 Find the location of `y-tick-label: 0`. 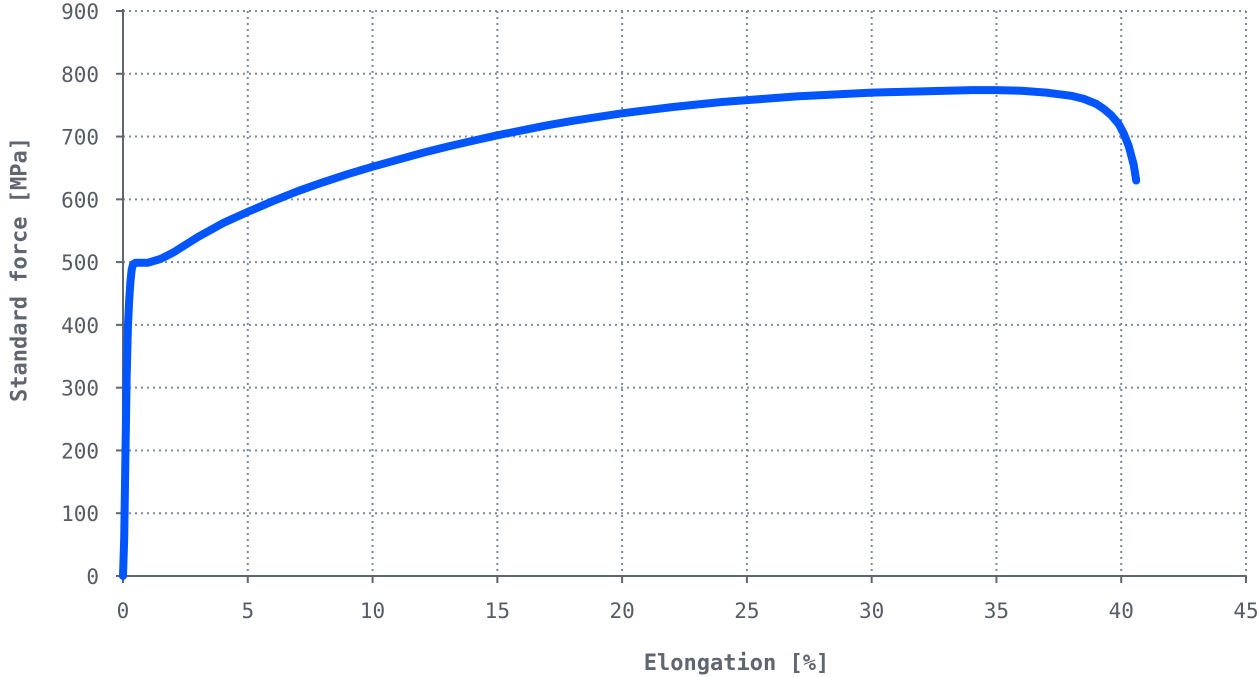

y-tick-label: 0 is located at coordinates (92, 577).